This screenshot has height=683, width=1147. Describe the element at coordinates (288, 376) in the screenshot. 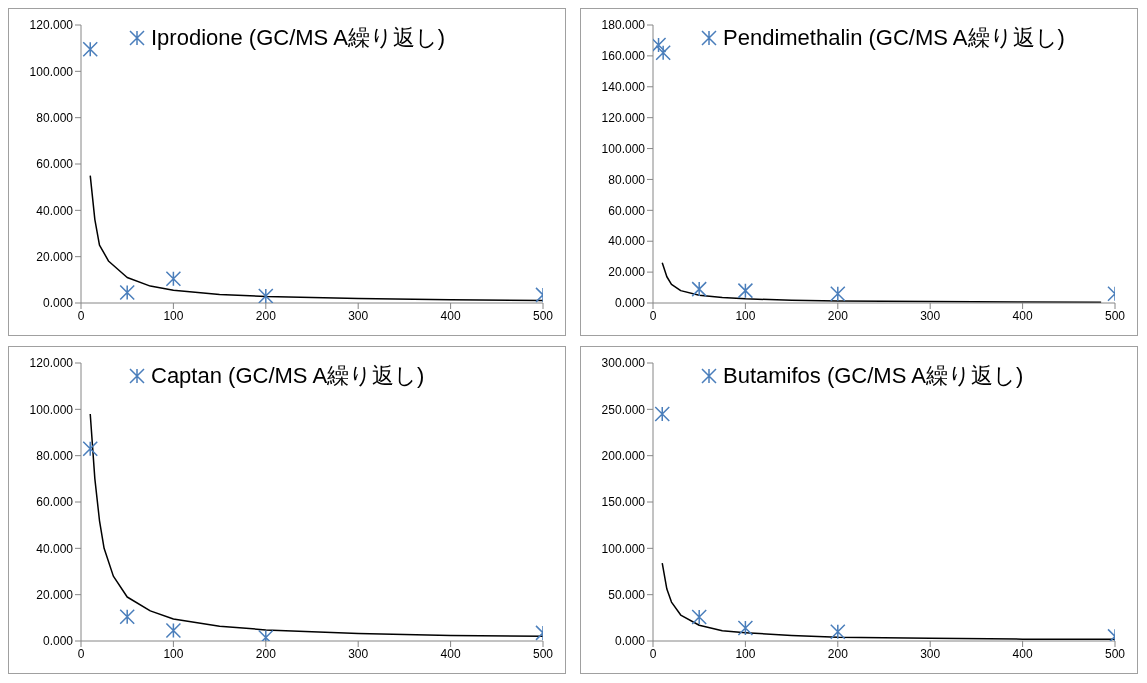

I see `legend-label: Captan (GC/MS A繰り返し)` at that location.